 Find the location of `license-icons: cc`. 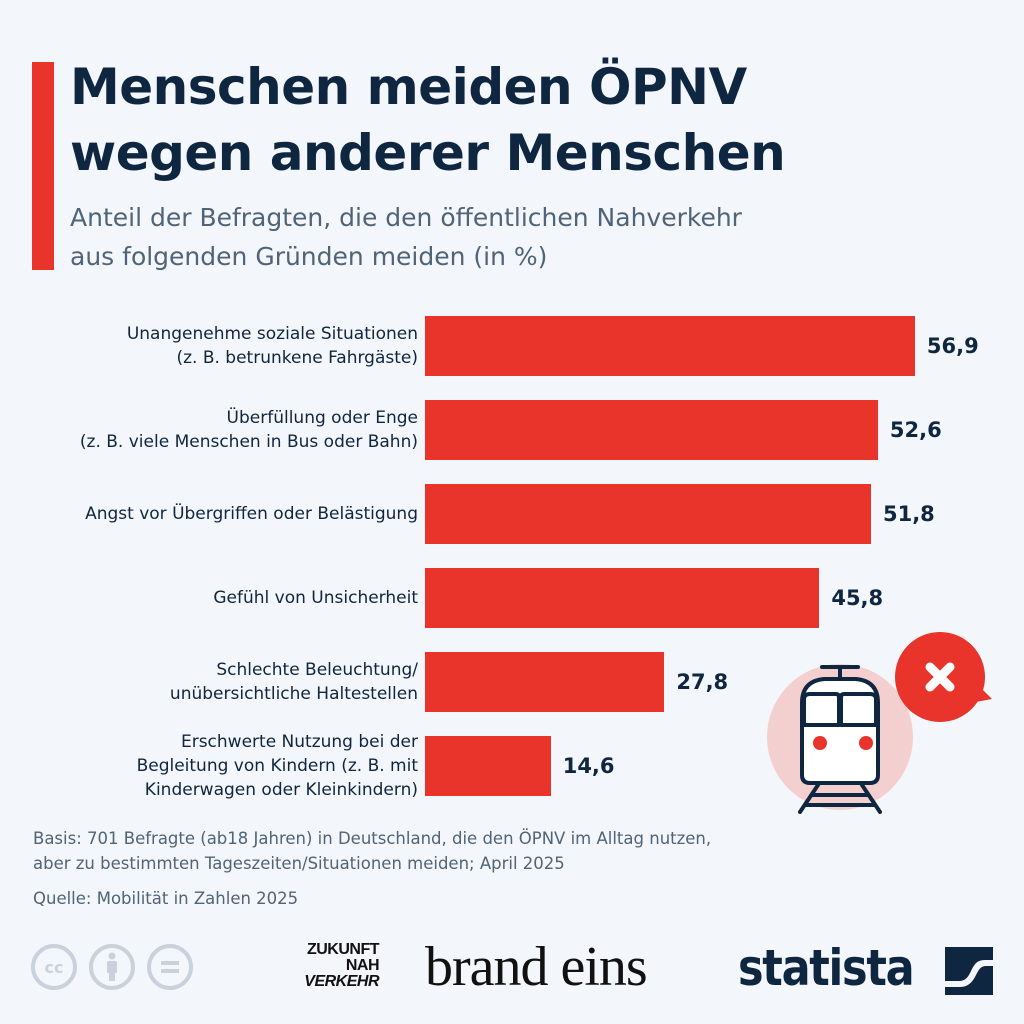

license-icons: cc is located at coordinates (112, 967).